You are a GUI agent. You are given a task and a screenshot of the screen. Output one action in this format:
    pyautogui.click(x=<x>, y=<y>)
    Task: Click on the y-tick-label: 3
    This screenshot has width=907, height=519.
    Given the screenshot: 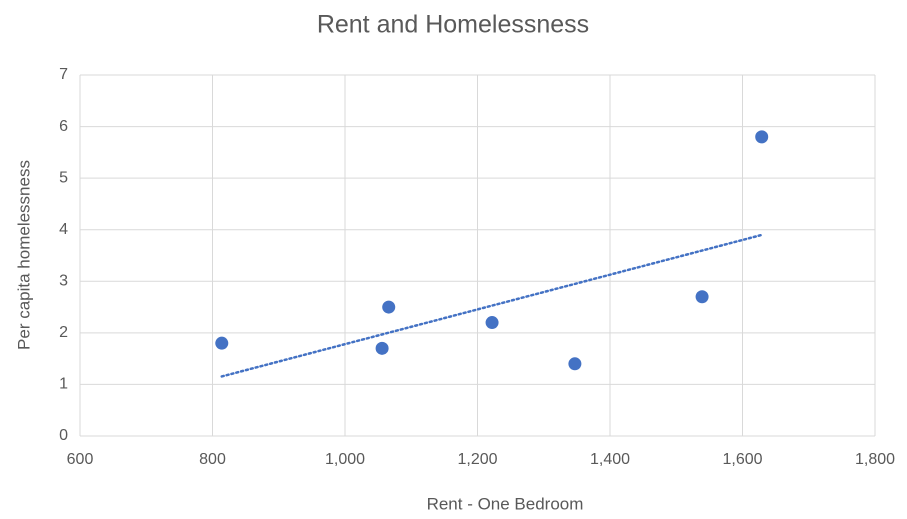 What is the action you would take?
    pyautogui.click(x=63, y=281)
    